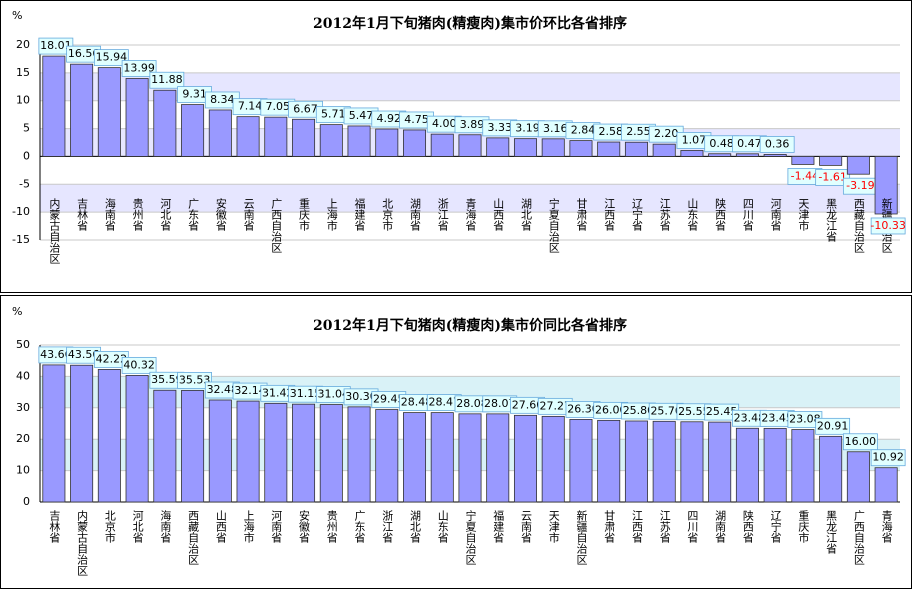 The width and height of the screenshot is (912, 589). What do you see at coordinates (805, 419) in the screenshot?
I see `value-label: 23.08` at bounding box center [805, 419].